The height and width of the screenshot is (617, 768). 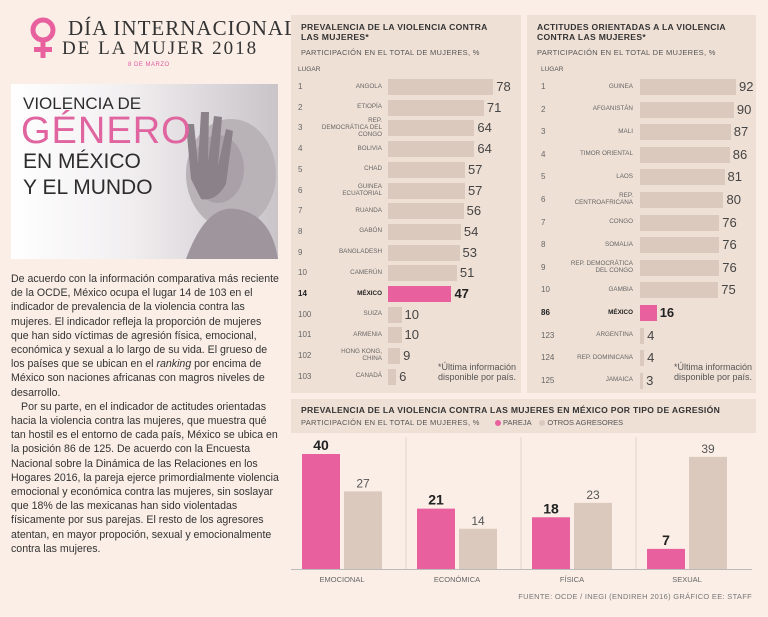 I want to click on chart1-subtitle: PARTICIPACIÓN EN EL TOTAL DE MUJERES, %, so click(x=390, y=52).